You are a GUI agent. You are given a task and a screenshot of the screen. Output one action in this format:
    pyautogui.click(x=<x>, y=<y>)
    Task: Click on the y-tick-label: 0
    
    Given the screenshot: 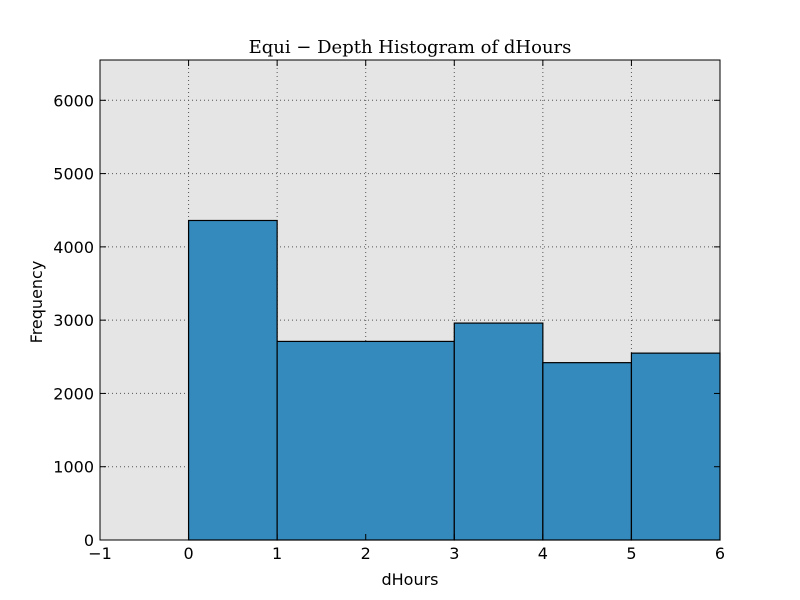 What is the action you would take?
    pyautogui.click(x=89, y=540)
    